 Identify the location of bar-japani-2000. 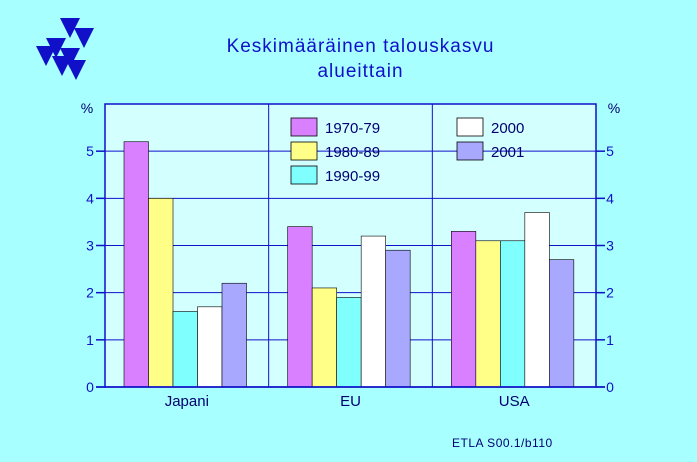
(210, 347).